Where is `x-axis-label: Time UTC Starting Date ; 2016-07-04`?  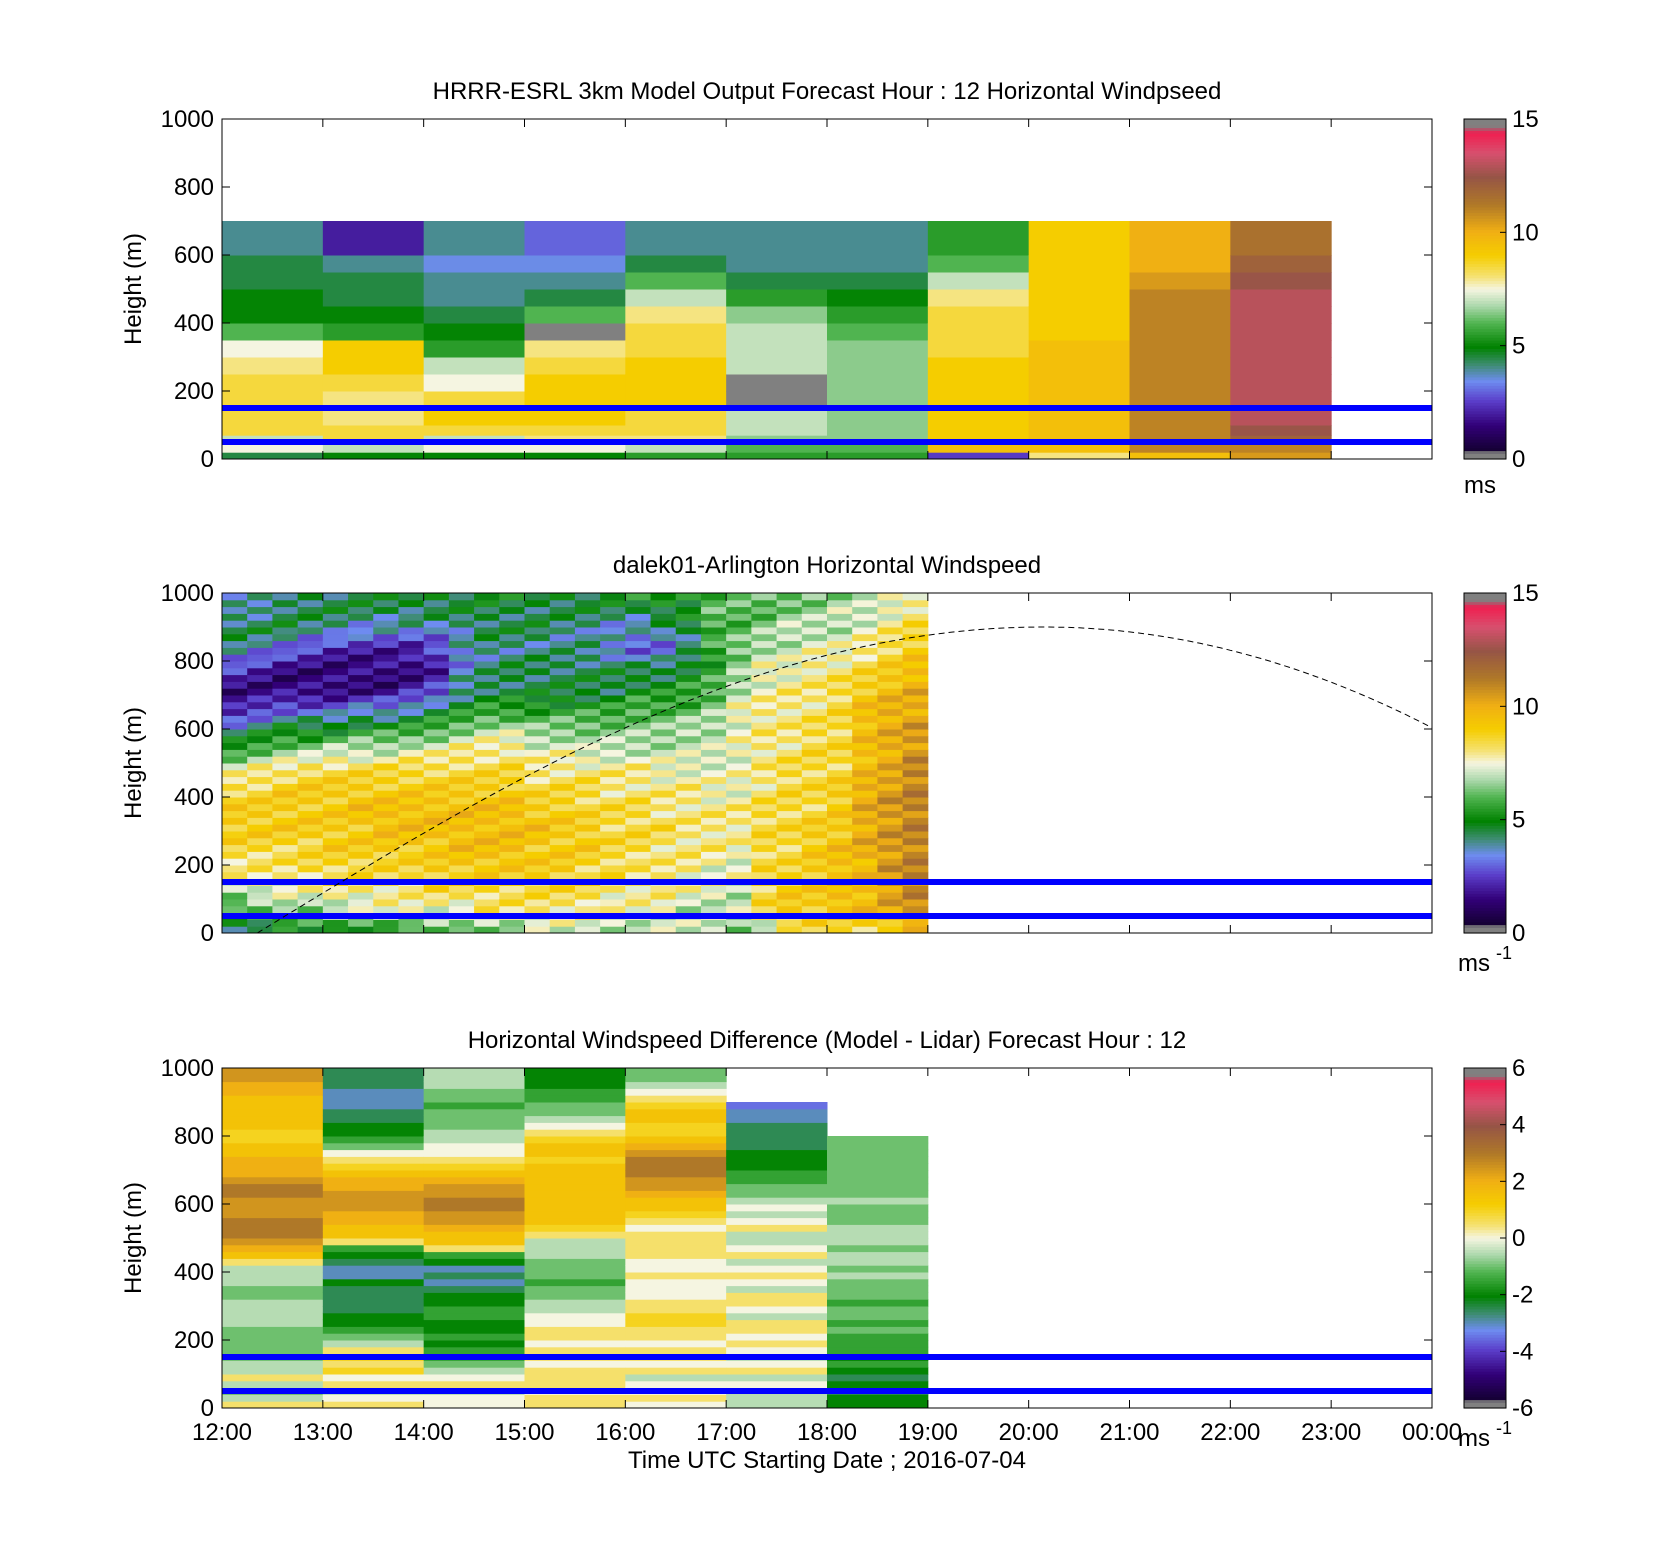
x-axis-label: Time UTC Starting Date ; 2016-07-04 is located at coordinates (827, 1460).